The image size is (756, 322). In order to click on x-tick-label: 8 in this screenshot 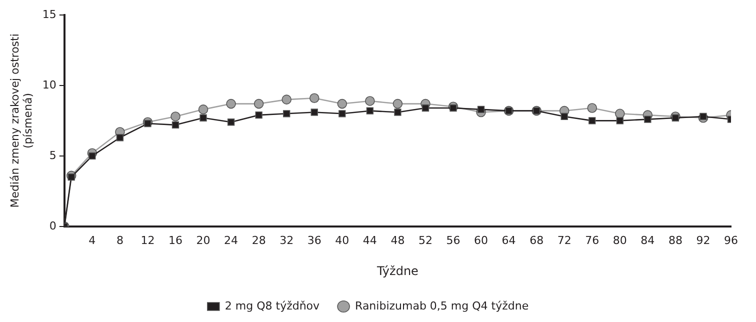, I will do `click(120, 240)`.